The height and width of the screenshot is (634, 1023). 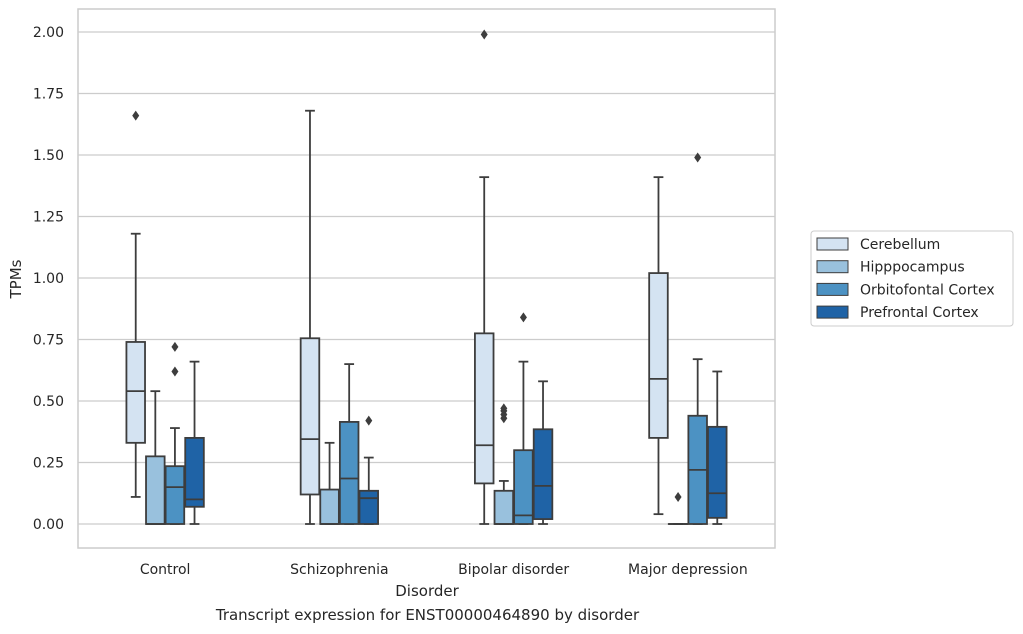 I want to click on y-tick-label: 1.25, so click(x=48, y=218).